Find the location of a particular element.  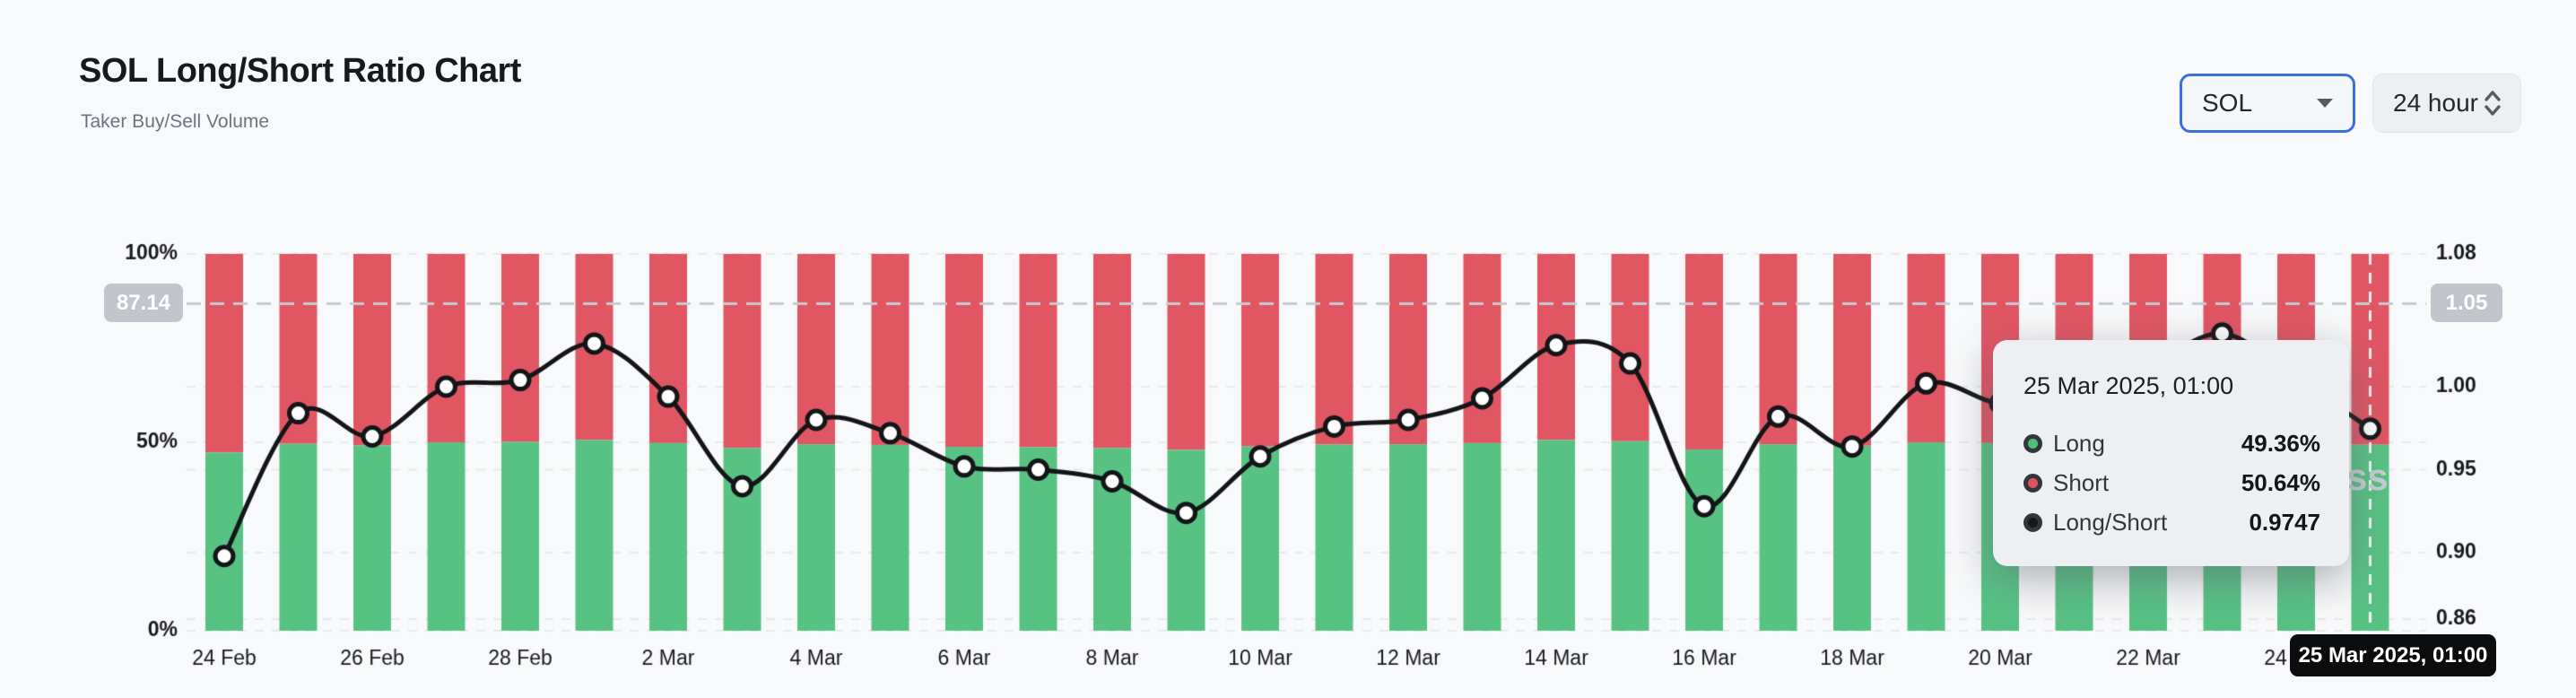

tooltip-row-long: Long 49.36% is located at coordinates (2171, 443).